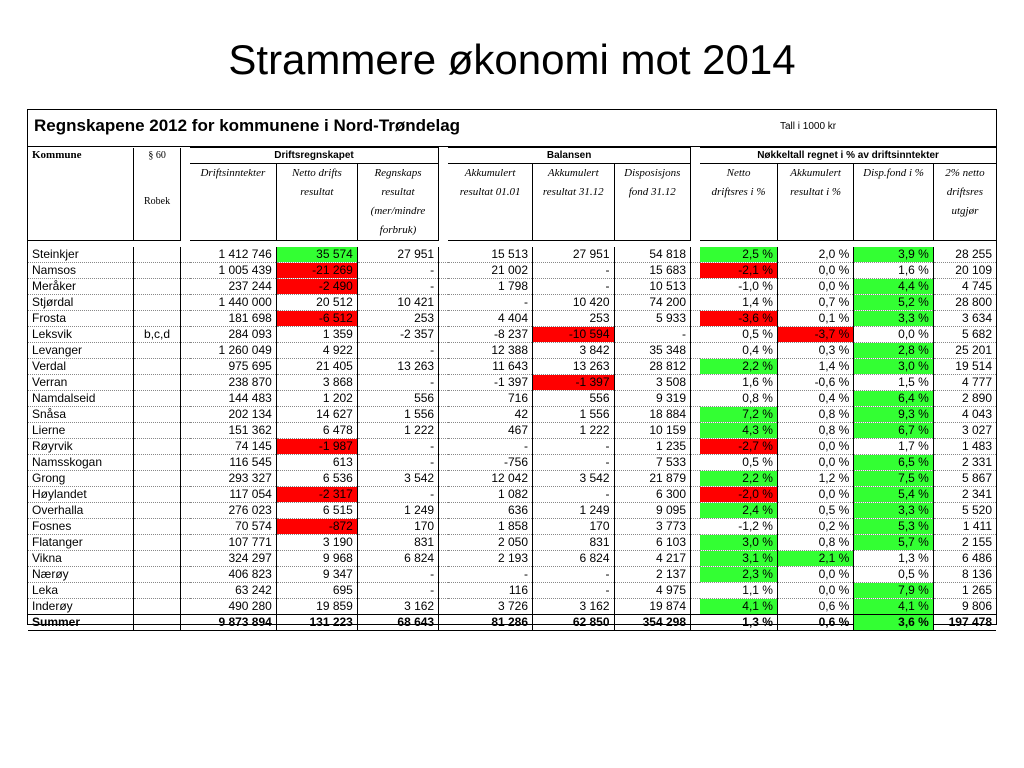  What do you see at coordinates (233, 350) in the screenshot?
I see `cell-driftsinntekter: 1 260 049` at bounding box center [233, 350].